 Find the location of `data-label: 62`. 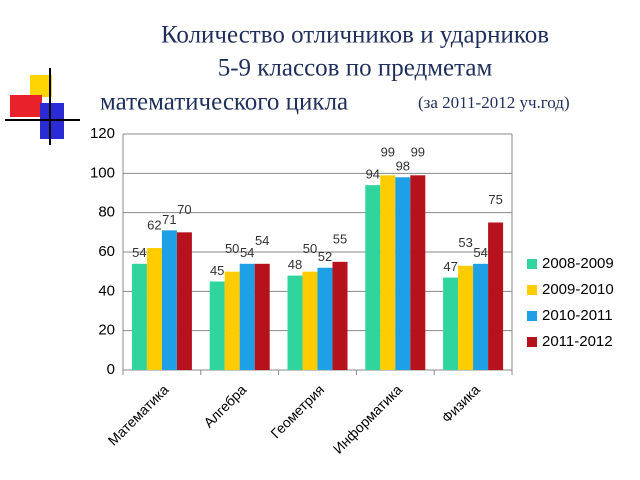

data-label: 62 is located at coordinates (154, 225).